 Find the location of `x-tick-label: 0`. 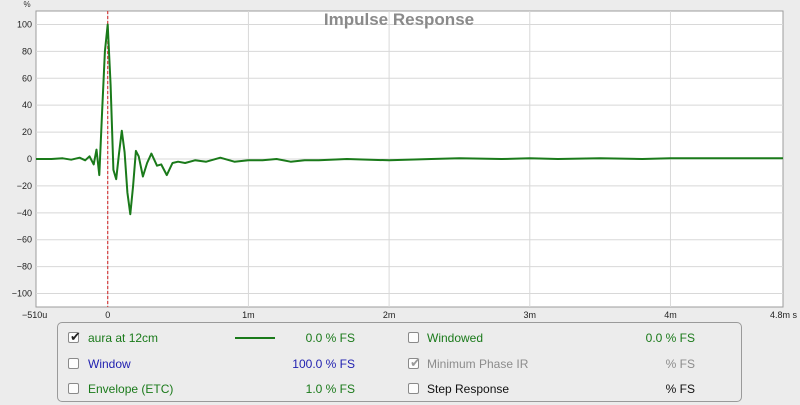

x-tick-label: 0 is located at coordinates (107, 315).